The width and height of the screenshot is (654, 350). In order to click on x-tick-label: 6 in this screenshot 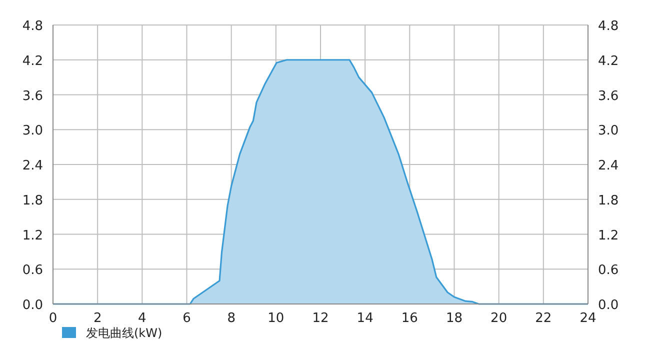, I will do `click(186, 318)`.